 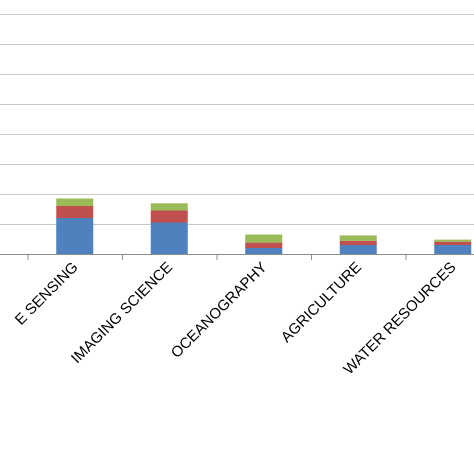 I want to click on x-tick-label: E SENSING, so click(x=47, y=294).